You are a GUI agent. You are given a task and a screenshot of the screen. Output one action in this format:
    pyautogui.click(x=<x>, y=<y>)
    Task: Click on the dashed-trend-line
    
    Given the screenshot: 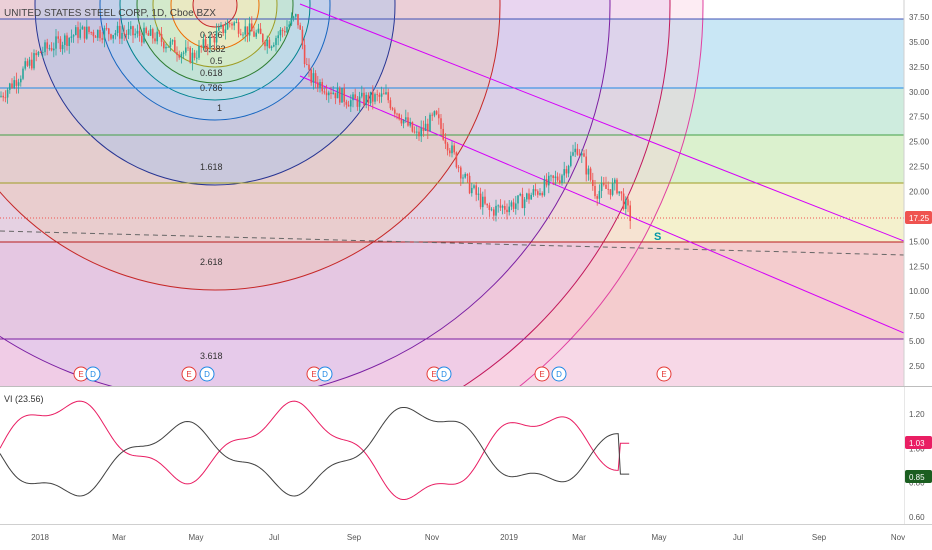 What is the action you would take?
    pyautogui.click(x=452, y=243)
    